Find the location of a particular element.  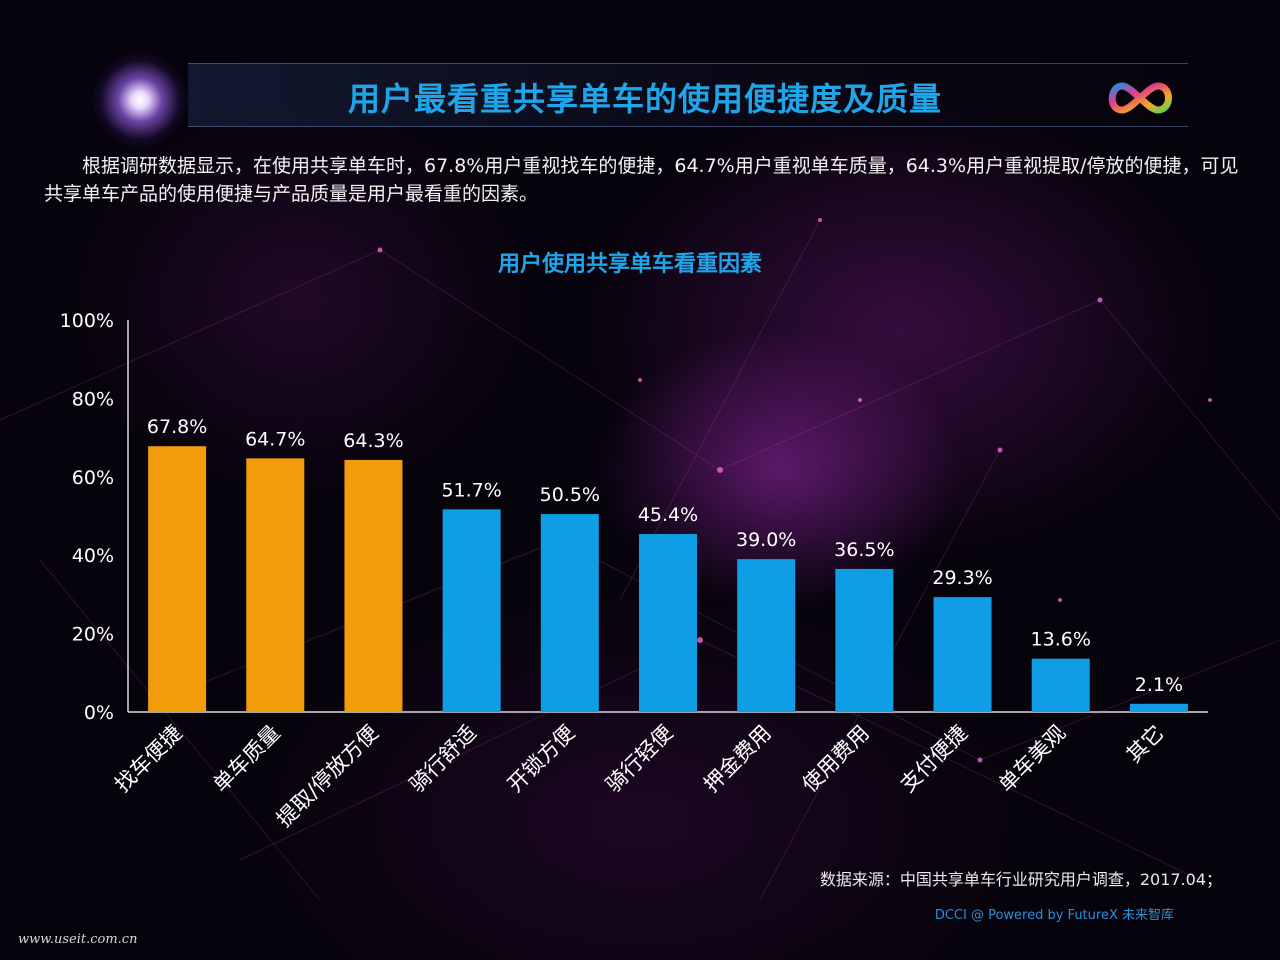

x-tick-label: 其它 is located at coordinates (1145, 744).